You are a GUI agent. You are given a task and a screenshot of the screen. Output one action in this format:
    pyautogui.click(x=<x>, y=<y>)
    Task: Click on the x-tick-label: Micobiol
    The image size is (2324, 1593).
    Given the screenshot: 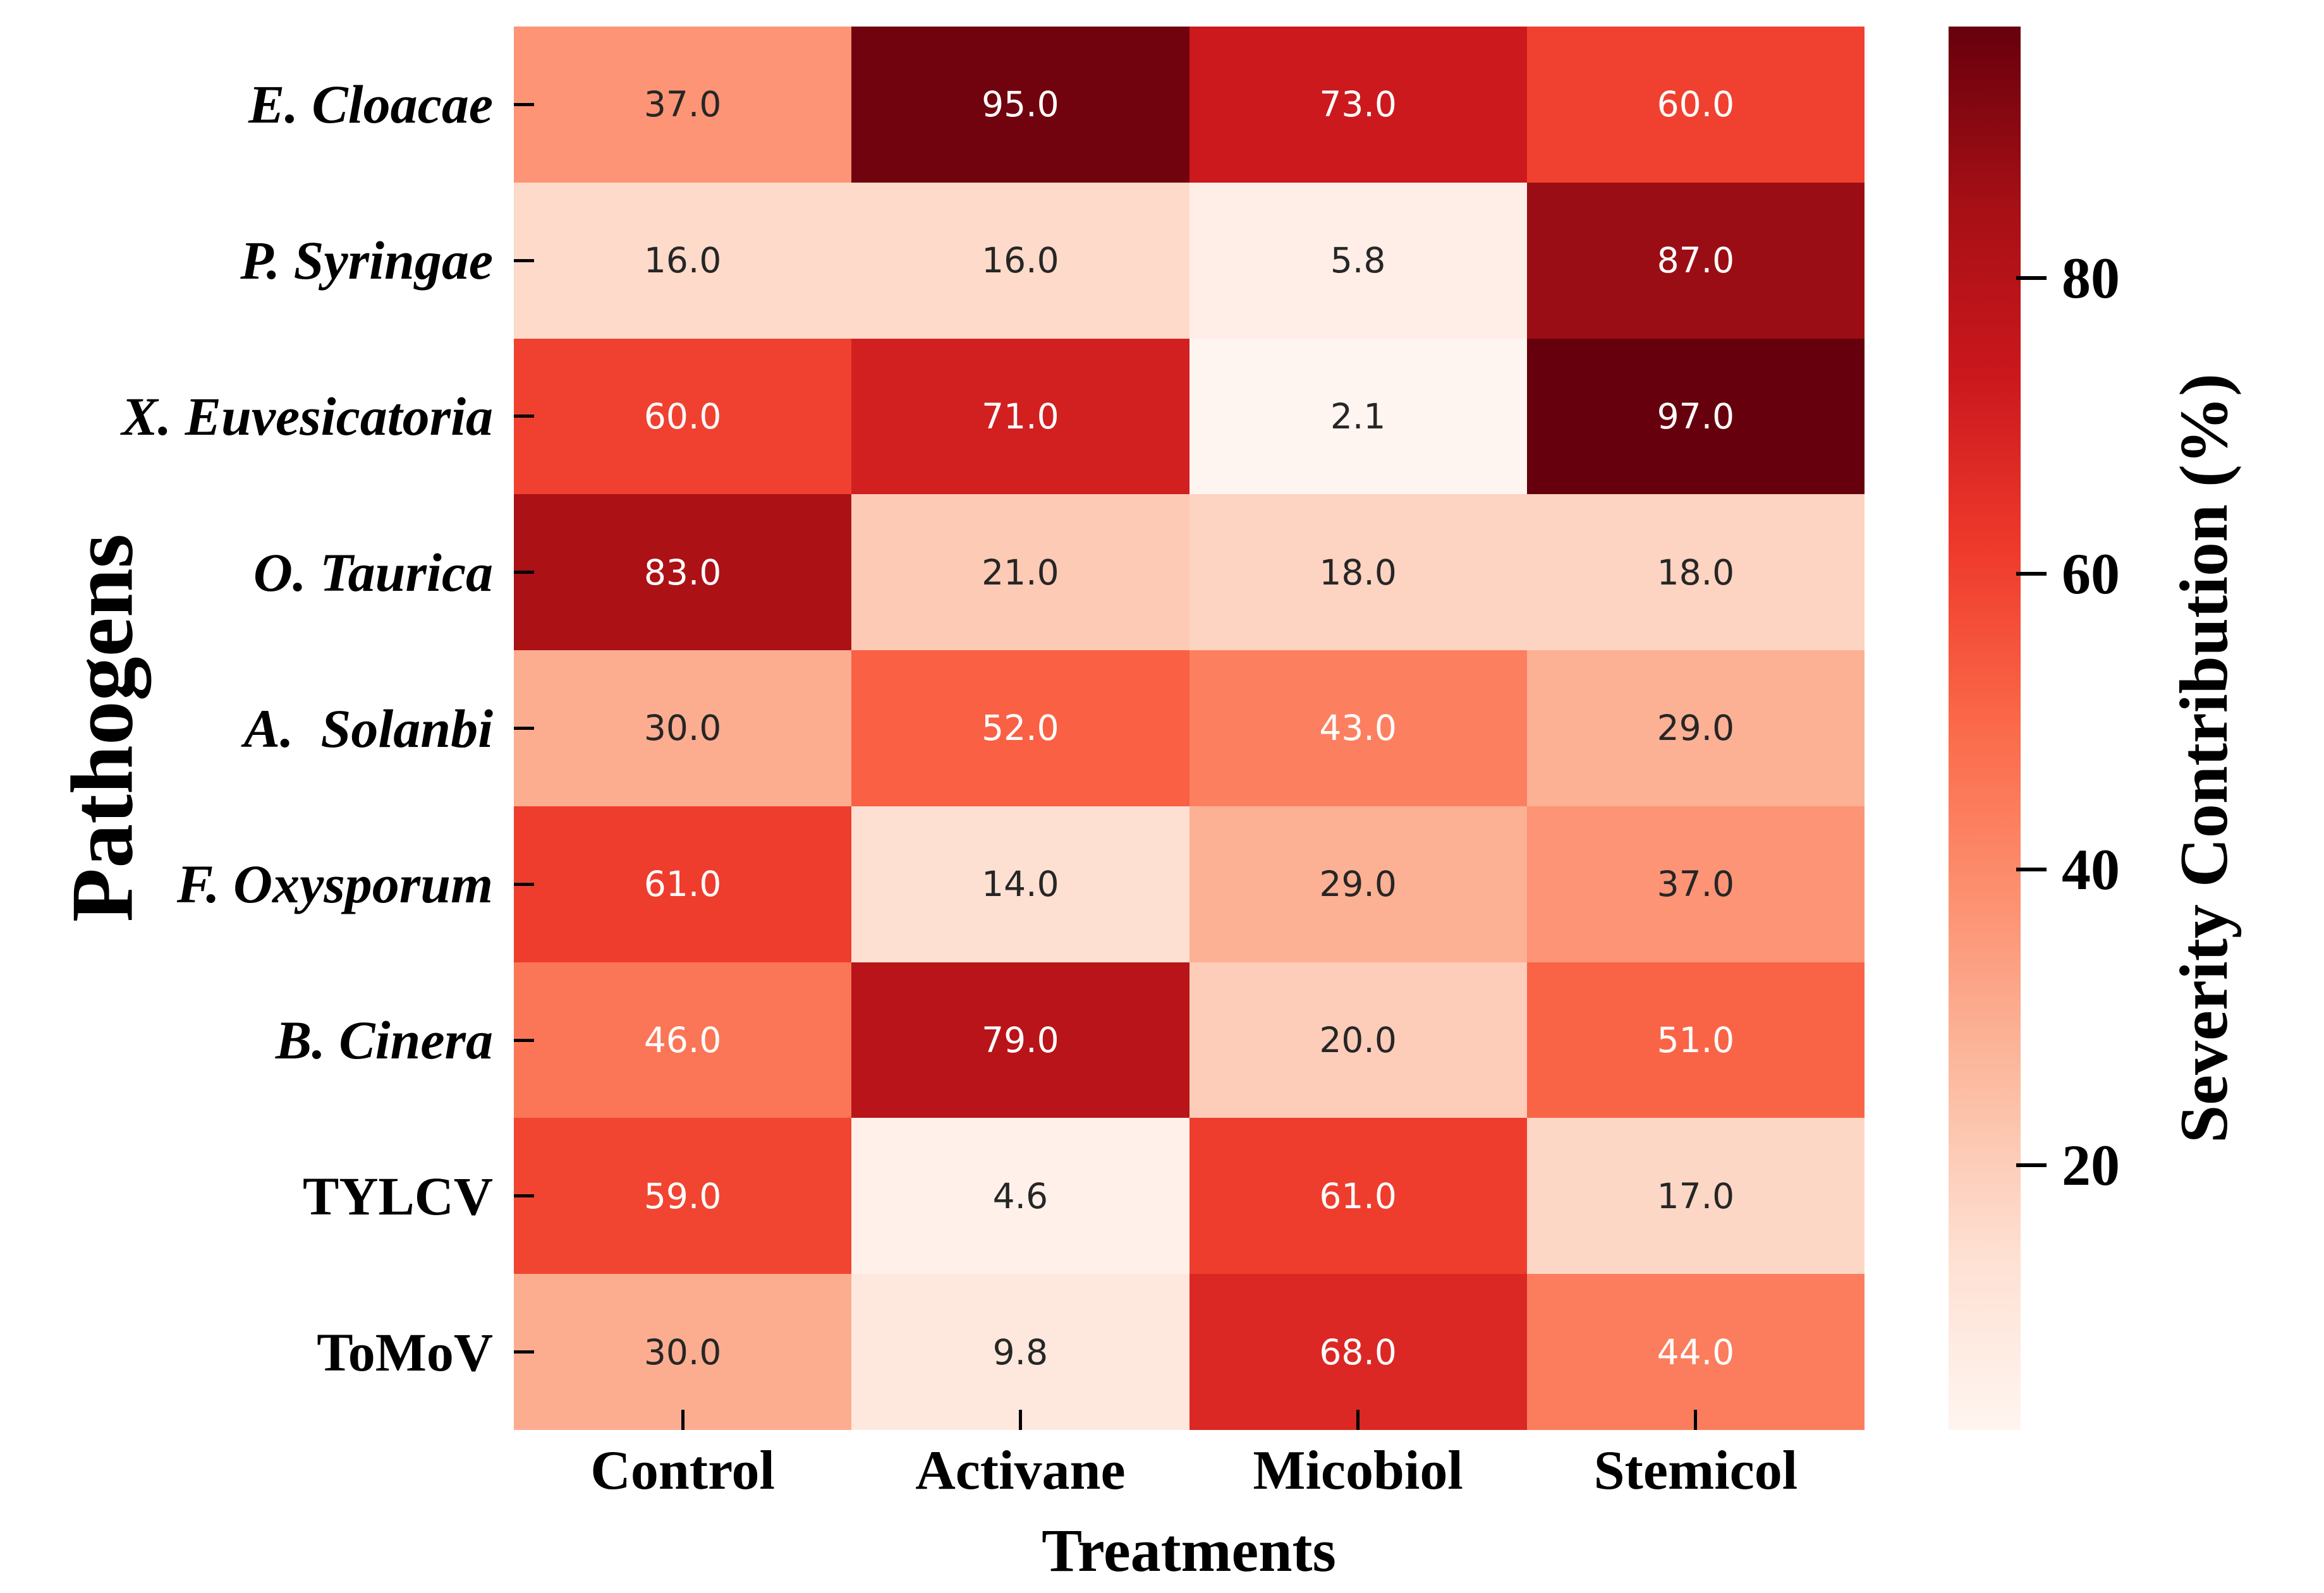 What is the action you would take?
    pyautogui.click(x=1358, y=1470)
    